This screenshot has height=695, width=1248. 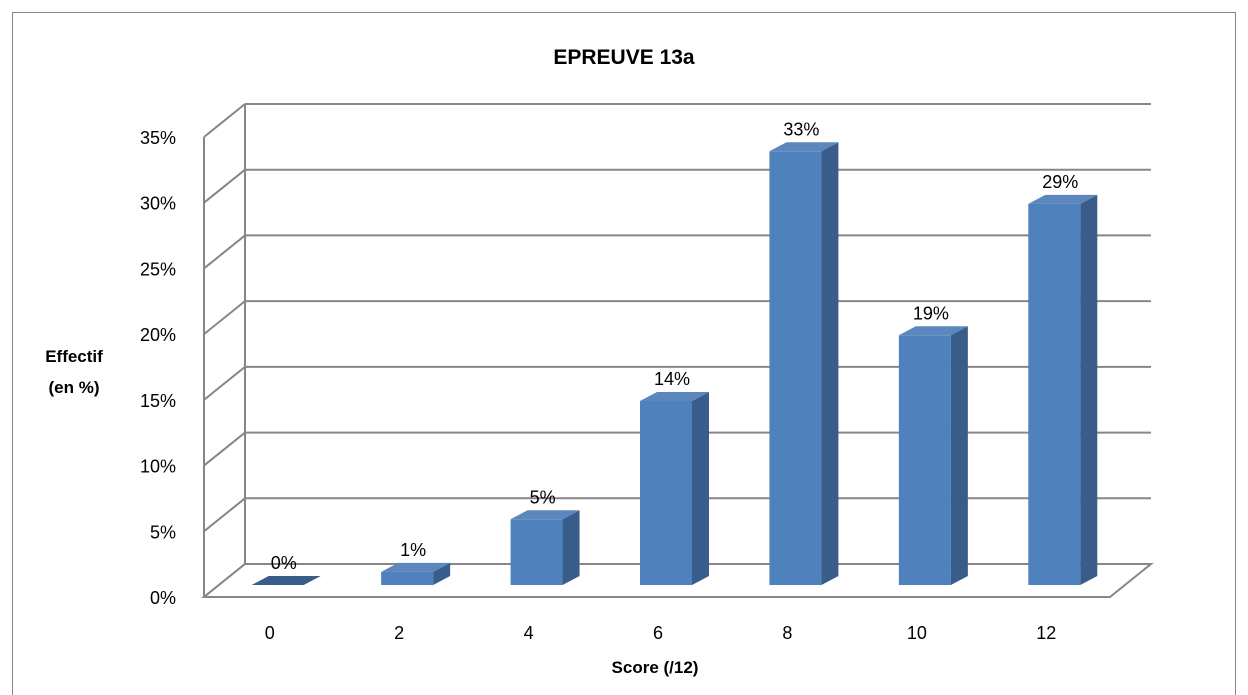 I want to click on data-label: 14%, so click(x=672, y=379).